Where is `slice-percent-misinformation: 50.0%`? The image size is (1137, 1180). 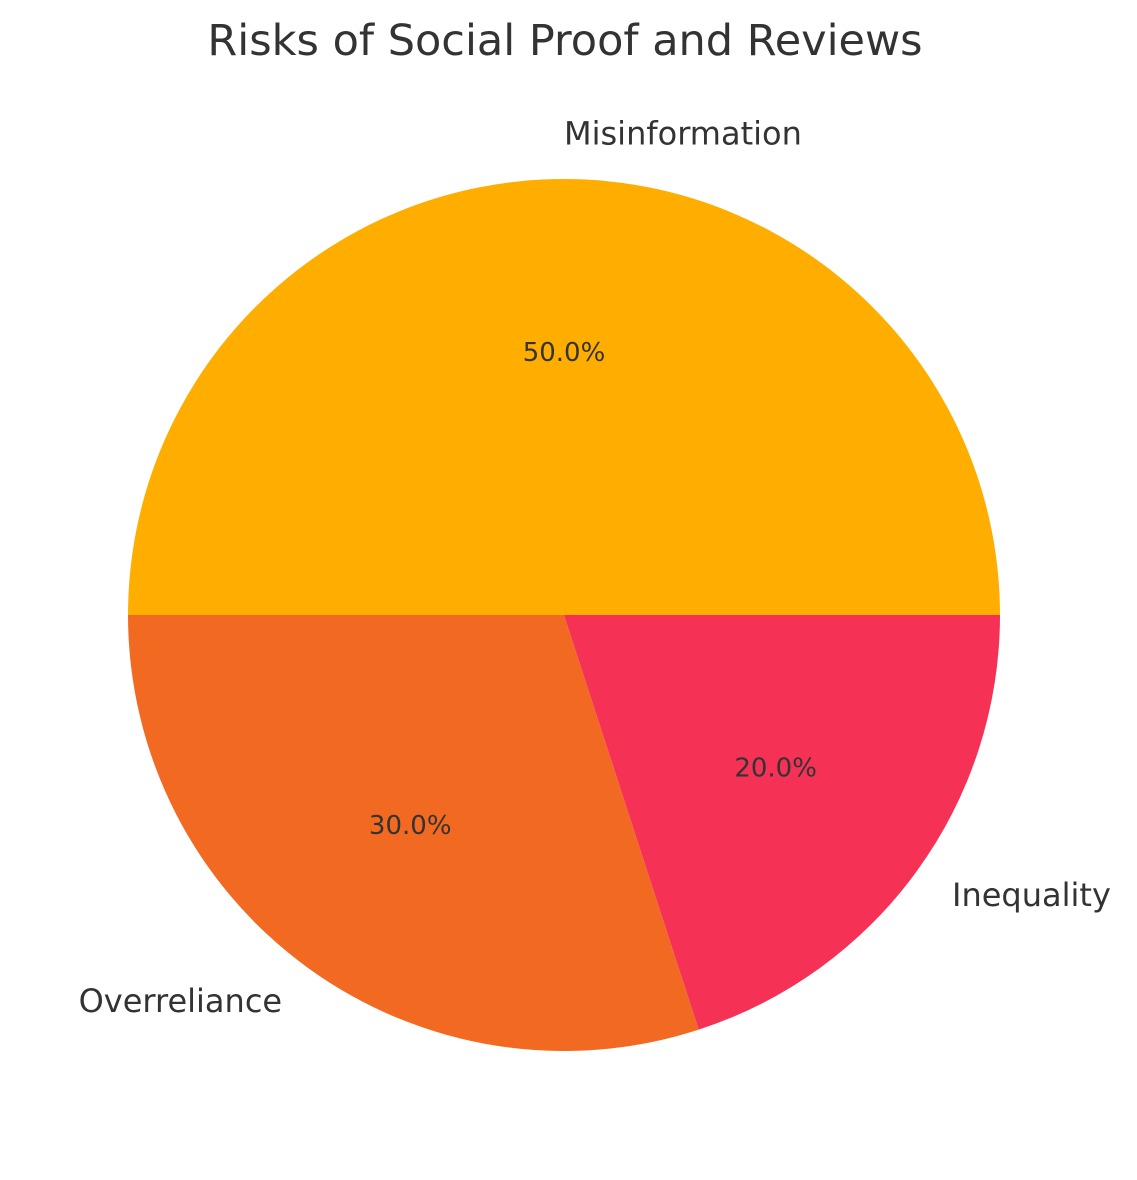 slice-percent-misinformation: 50.0% is located at coordinates (564, 353).